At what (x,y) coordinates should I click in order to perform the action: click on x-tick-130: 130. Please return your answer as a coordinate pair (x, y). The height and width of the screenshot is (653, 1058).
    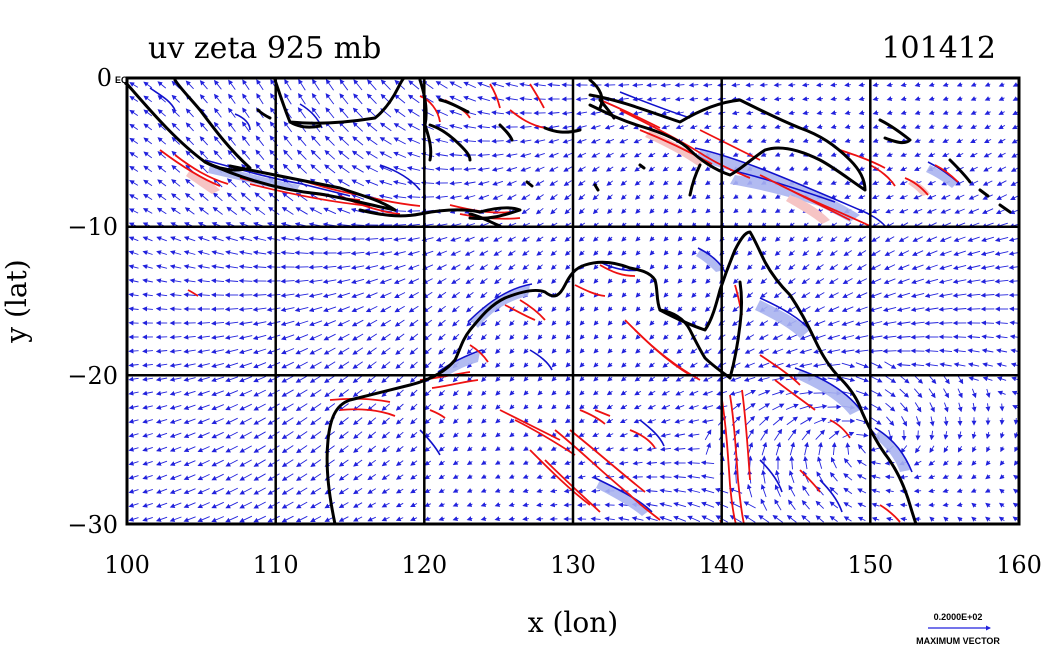
    Looking at the image, I should click on (573, 565).